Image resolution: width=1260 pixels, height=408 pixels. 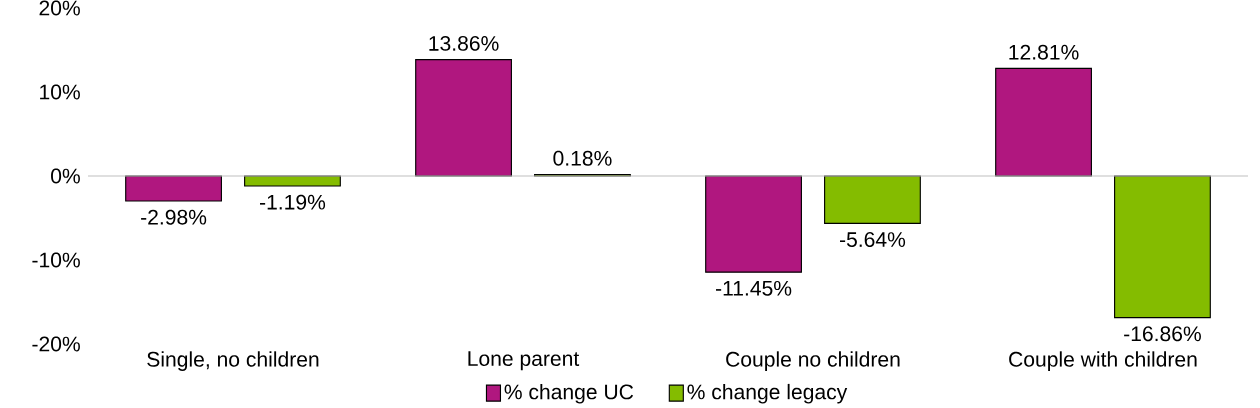 What do you see at coordinates (1044, 52) in the screenshot?
I see `data-label: 12.81%` at bounding box center [1044, 52].